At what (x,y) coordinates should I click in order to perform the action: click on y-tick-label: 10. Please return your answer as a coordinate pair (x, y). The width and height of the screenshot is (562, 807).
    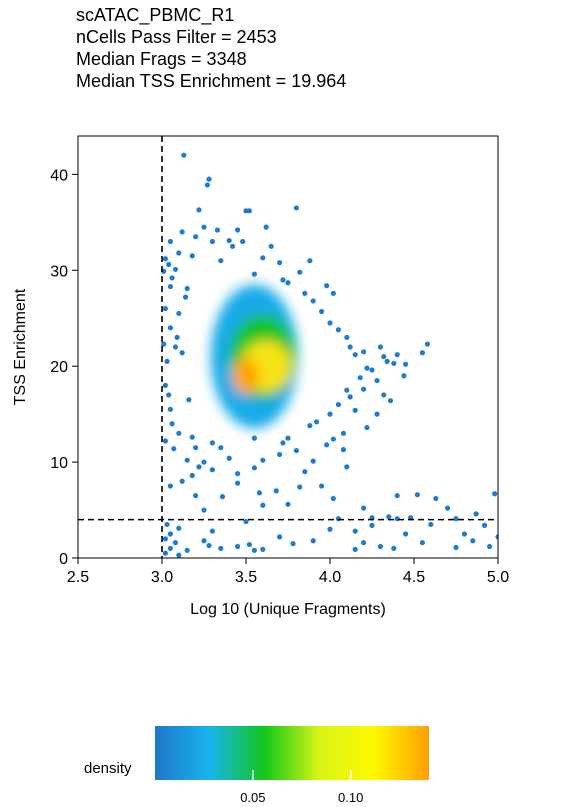
    Looking at the image, I should click on (59, 463).